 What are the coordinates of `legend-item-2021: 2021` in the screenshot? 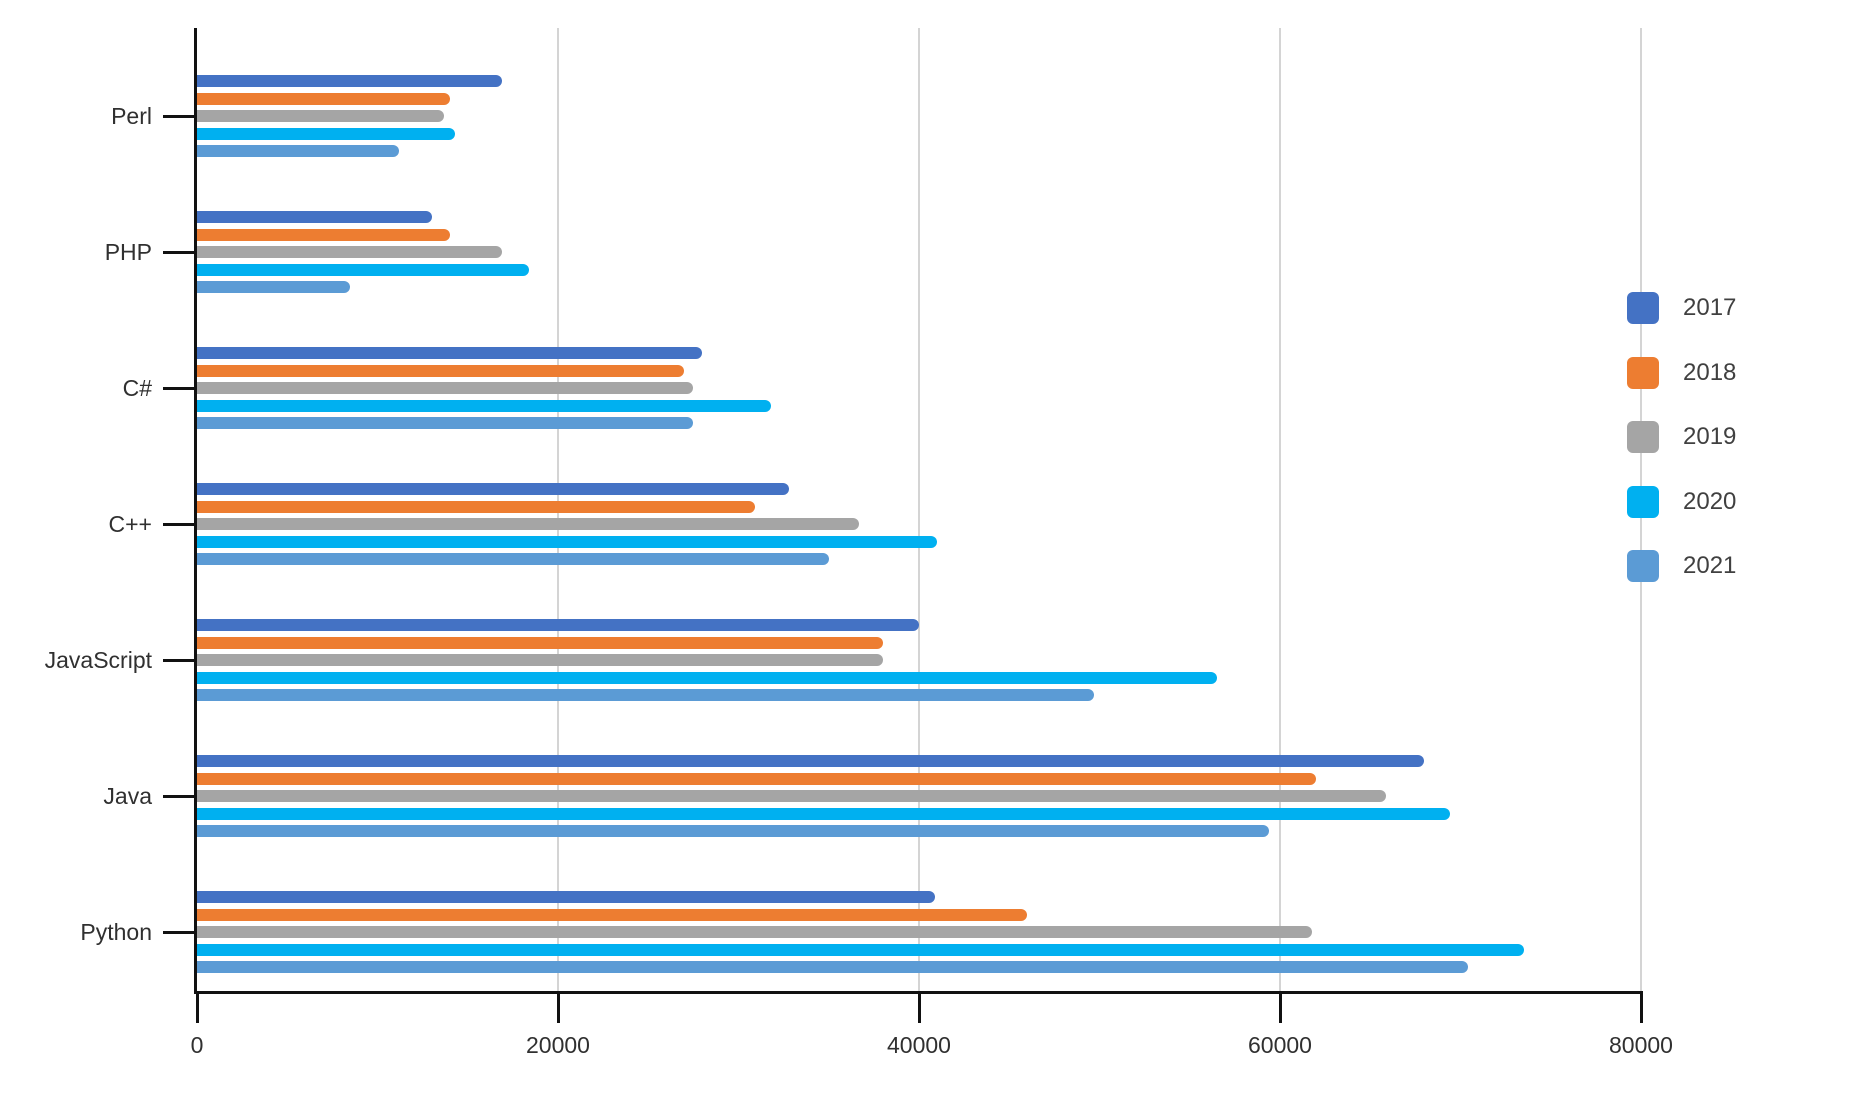 It's located at (1681, 566).